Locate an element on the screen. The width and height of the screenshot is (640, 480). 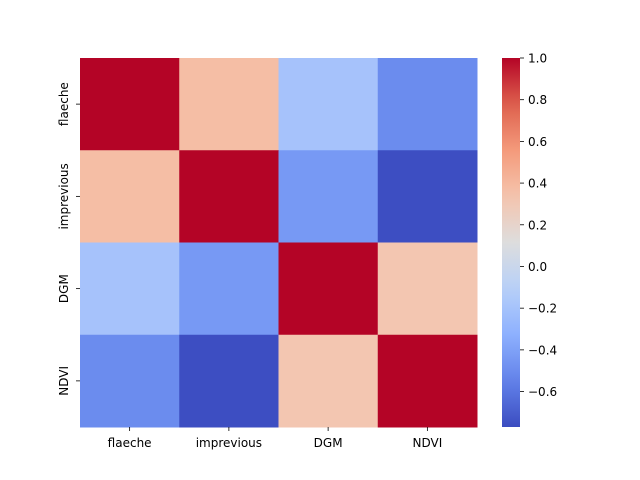
colorbar: 1.0 0.8 0.6 0.4 0.2 0.0 −0.2 −0.4 −0.6 is located at coordinates (529, 239).